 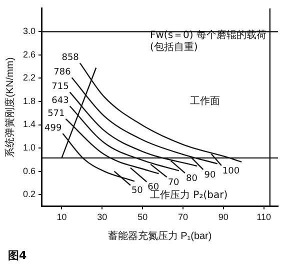 What do you see at coordinates (231, 171) in the screenshot?
I see `series-label: 100` at bounding box center [231, 171].